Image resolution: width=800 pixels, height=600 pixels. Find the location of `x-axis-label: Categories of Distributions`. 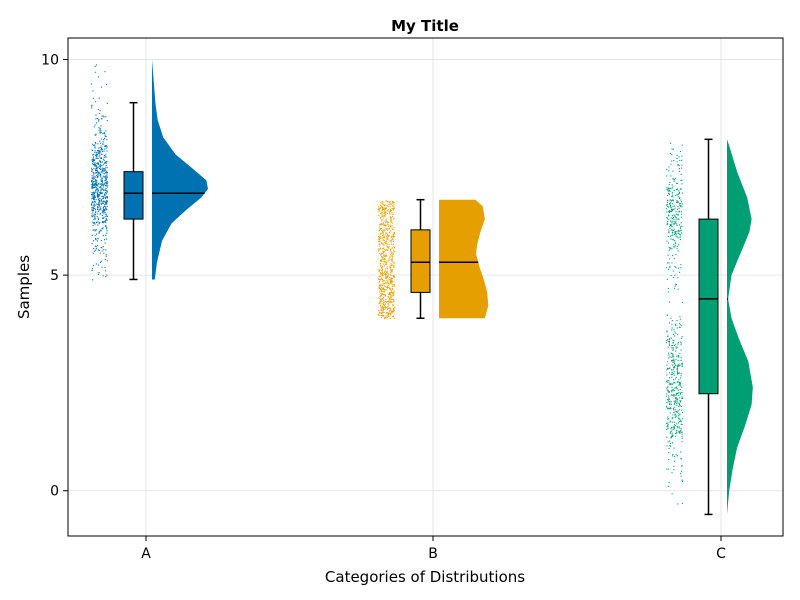

x-axis-label: Categories of Distributions is located at coordinates (425, 577).